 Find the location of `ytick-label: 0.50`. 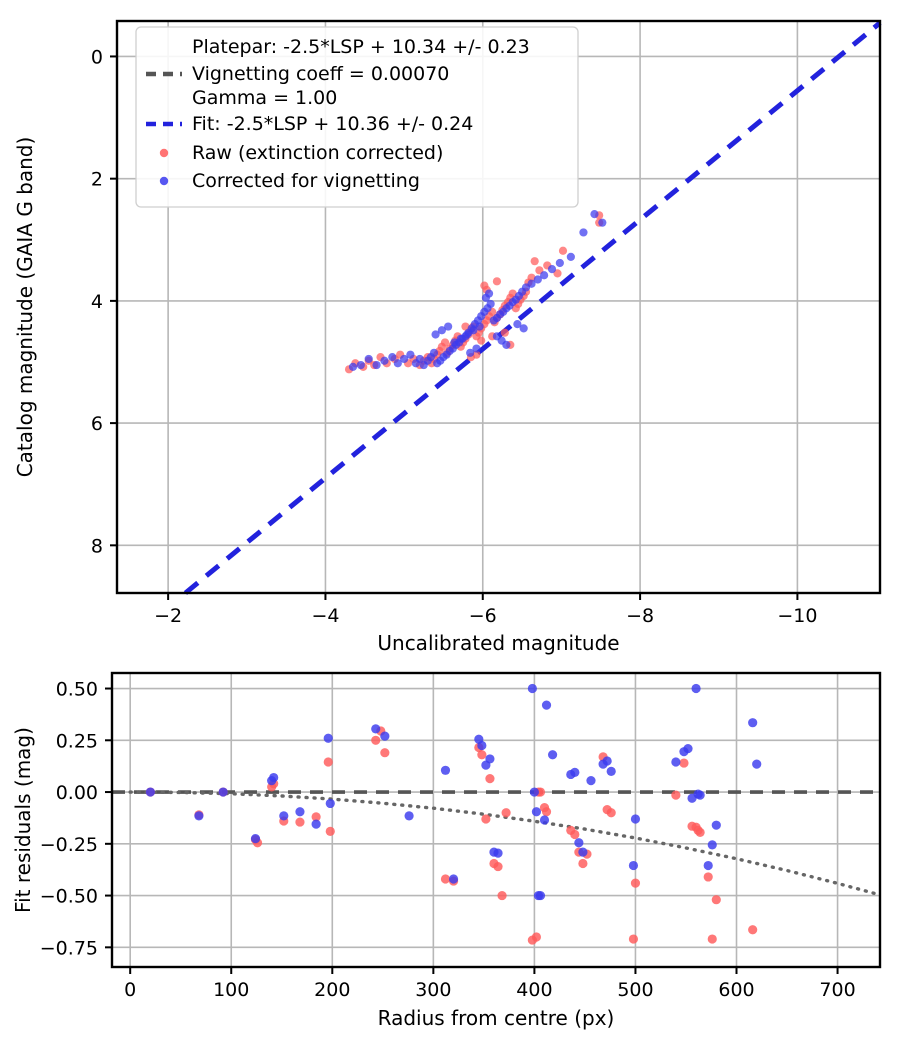

ytick-label: 0.50 is located at coordinates (77, 690).